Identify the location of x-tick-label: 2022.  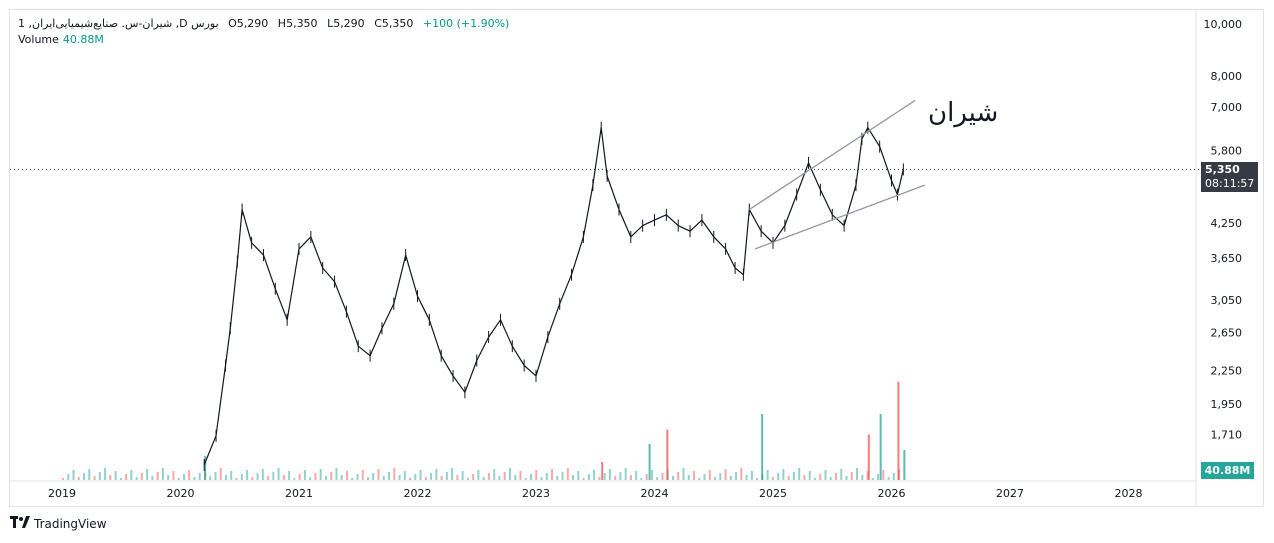
(418, 493).